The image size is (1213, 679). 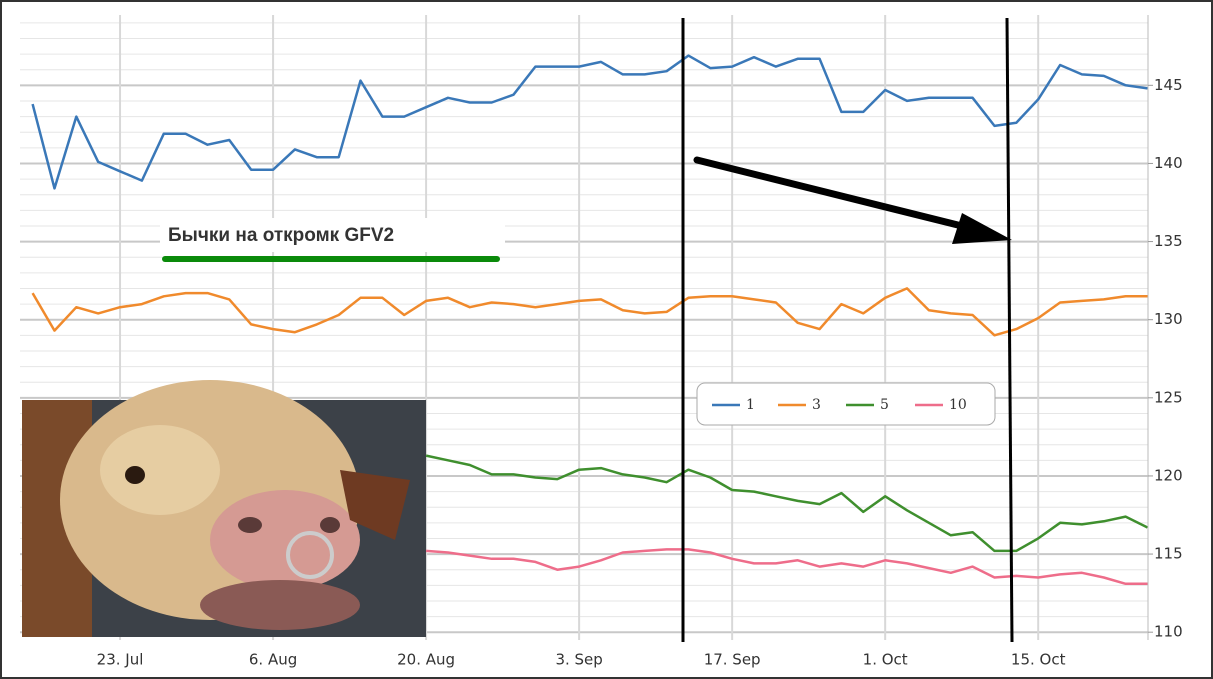 I want to click on legend-label: 3, so click(x=816, y=405).